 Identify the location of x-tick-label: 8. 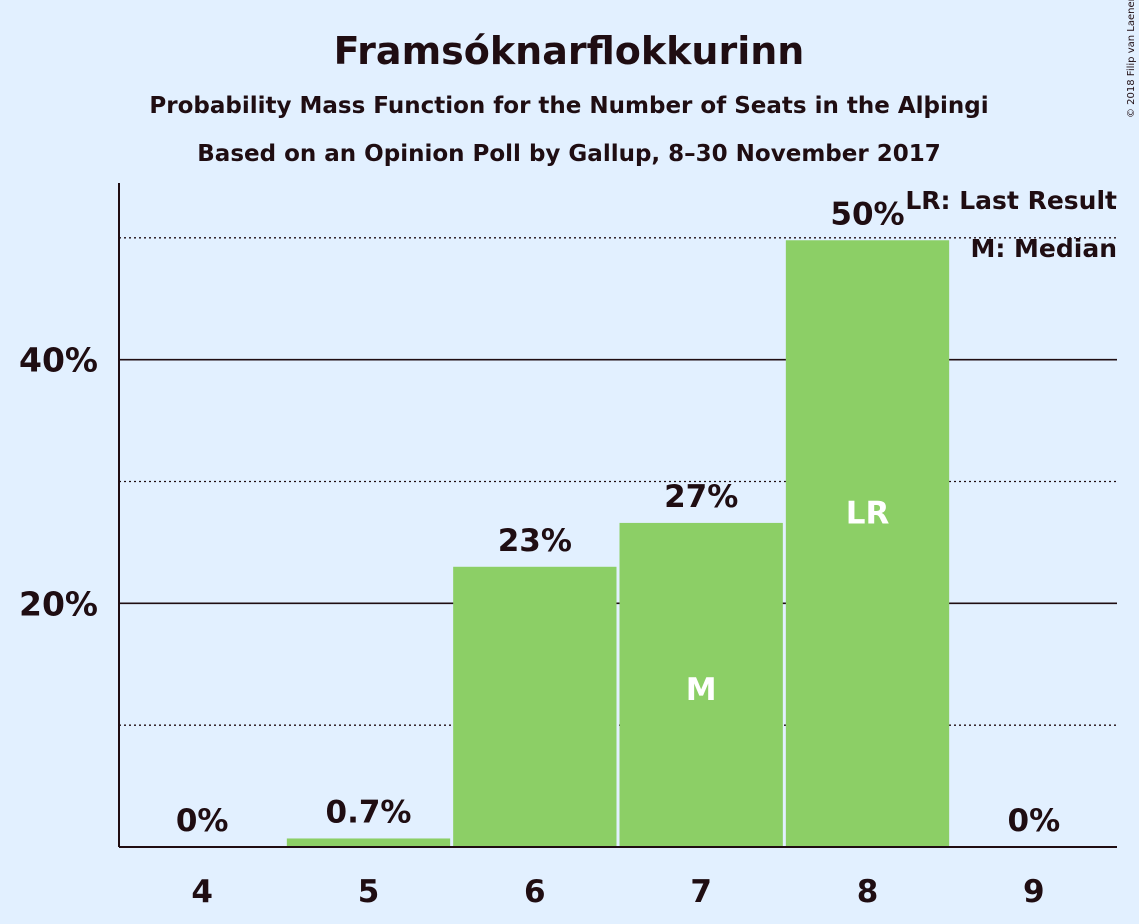
(868, 892).